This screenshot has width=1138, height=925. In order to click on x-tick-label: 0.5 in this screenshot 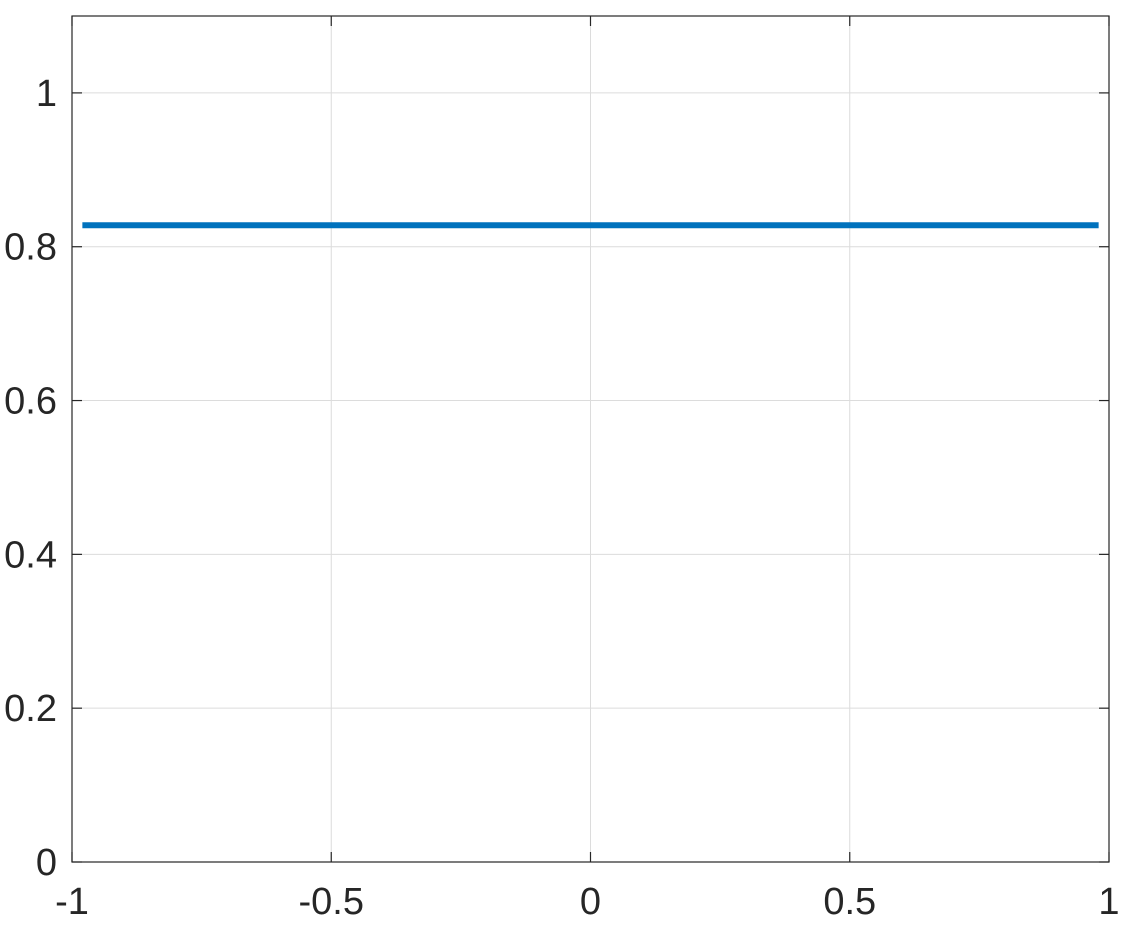, I will do `click(849, 902)`.